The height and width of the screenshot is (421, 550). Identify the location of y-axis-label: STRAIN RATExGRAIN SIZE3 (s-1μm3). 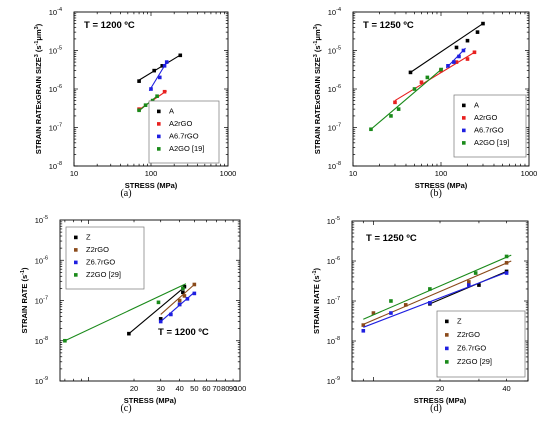
(317, 88).